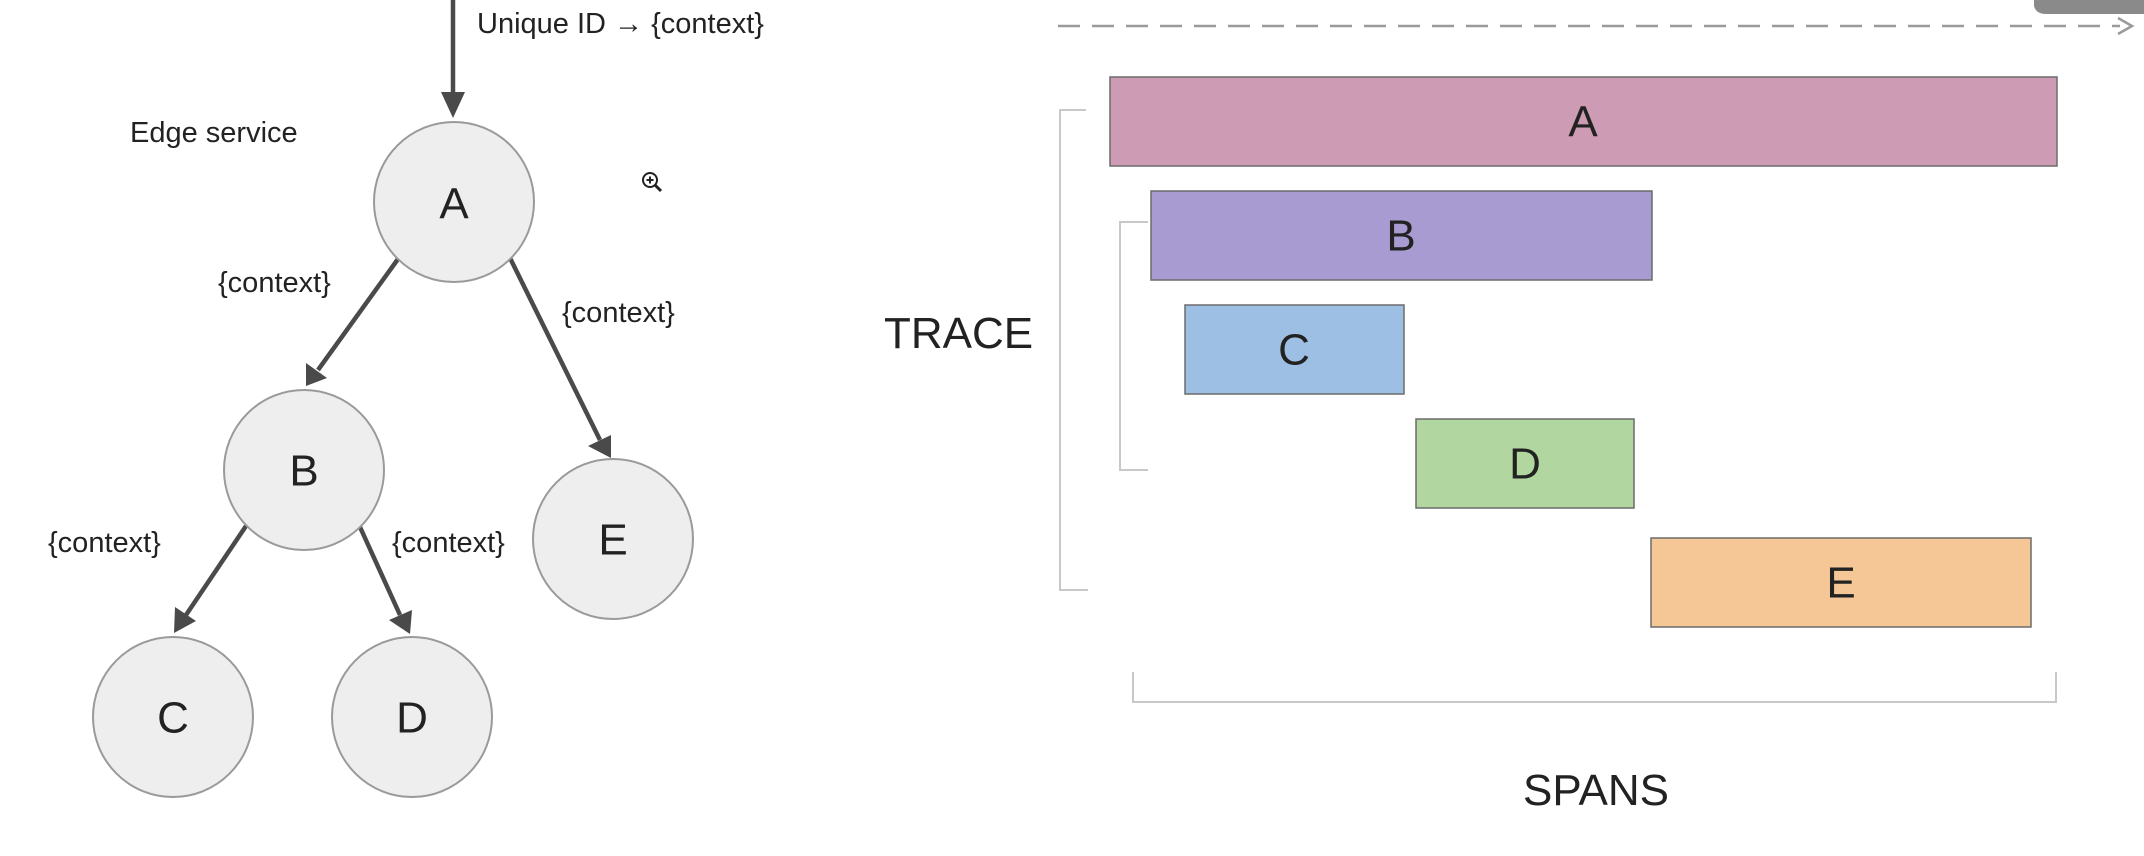  I want to click on node-d-label: D, so click(412, 718).